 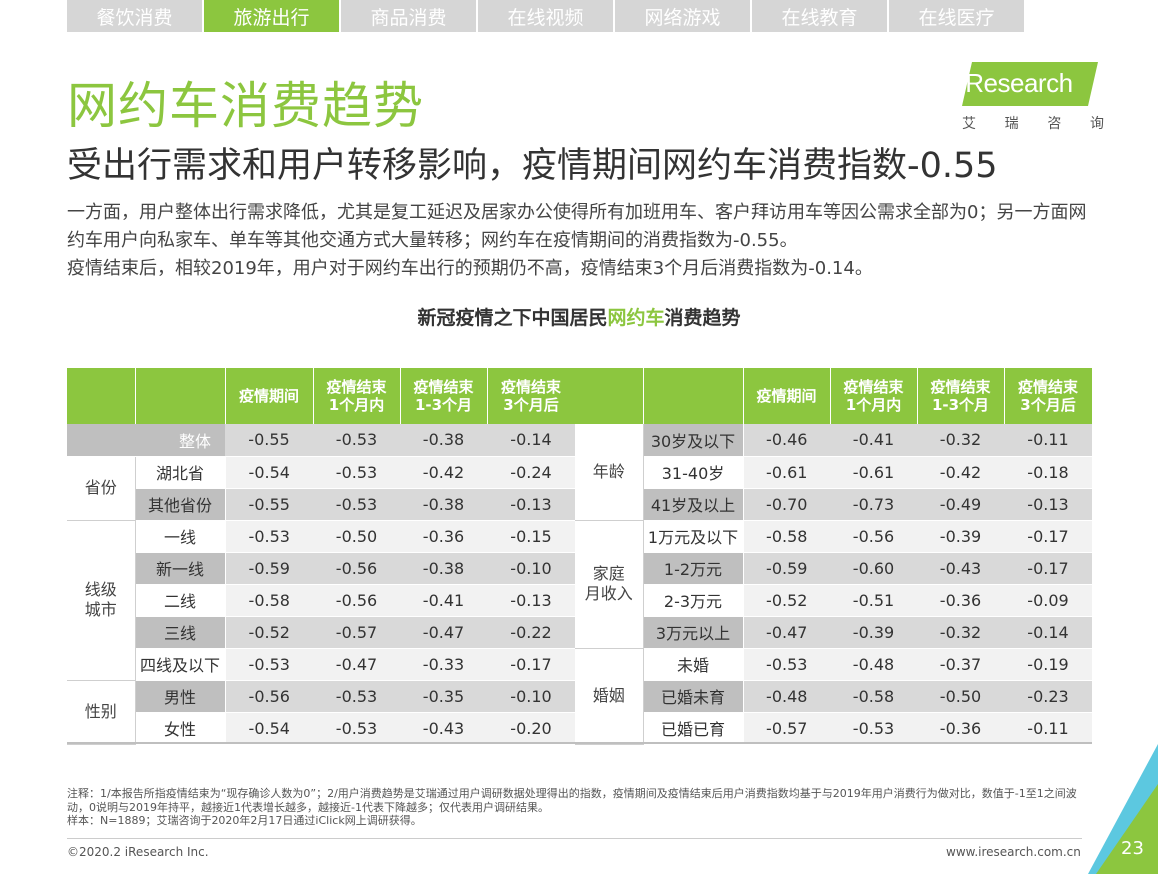 I want to click on table-title-pre: 新冠疫情之下中国居民, so click(x=512, y=318).